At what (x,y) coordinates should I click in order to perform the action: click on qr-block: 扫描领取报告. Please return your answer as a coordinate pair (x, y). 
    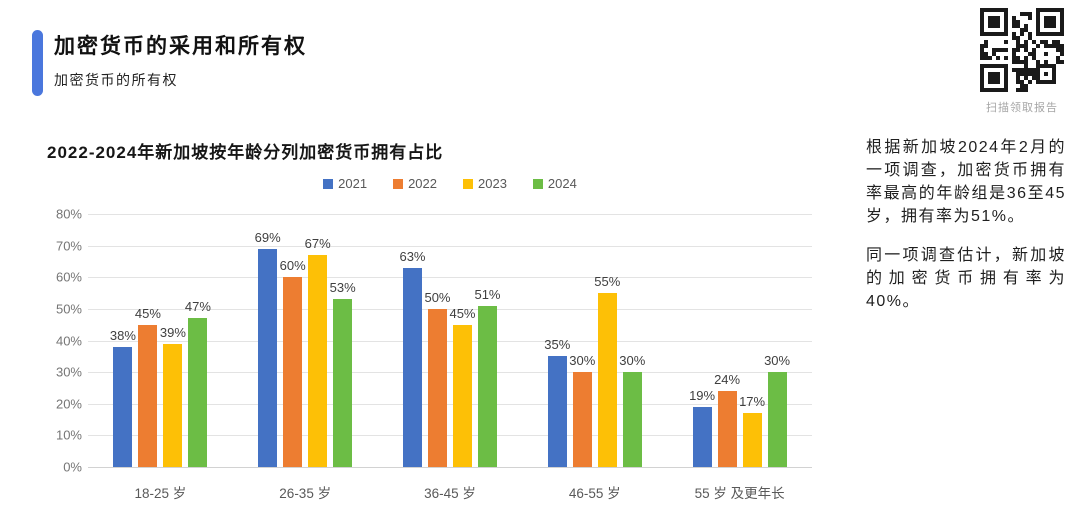
    Looking at the image, I should click on (1022, 61).